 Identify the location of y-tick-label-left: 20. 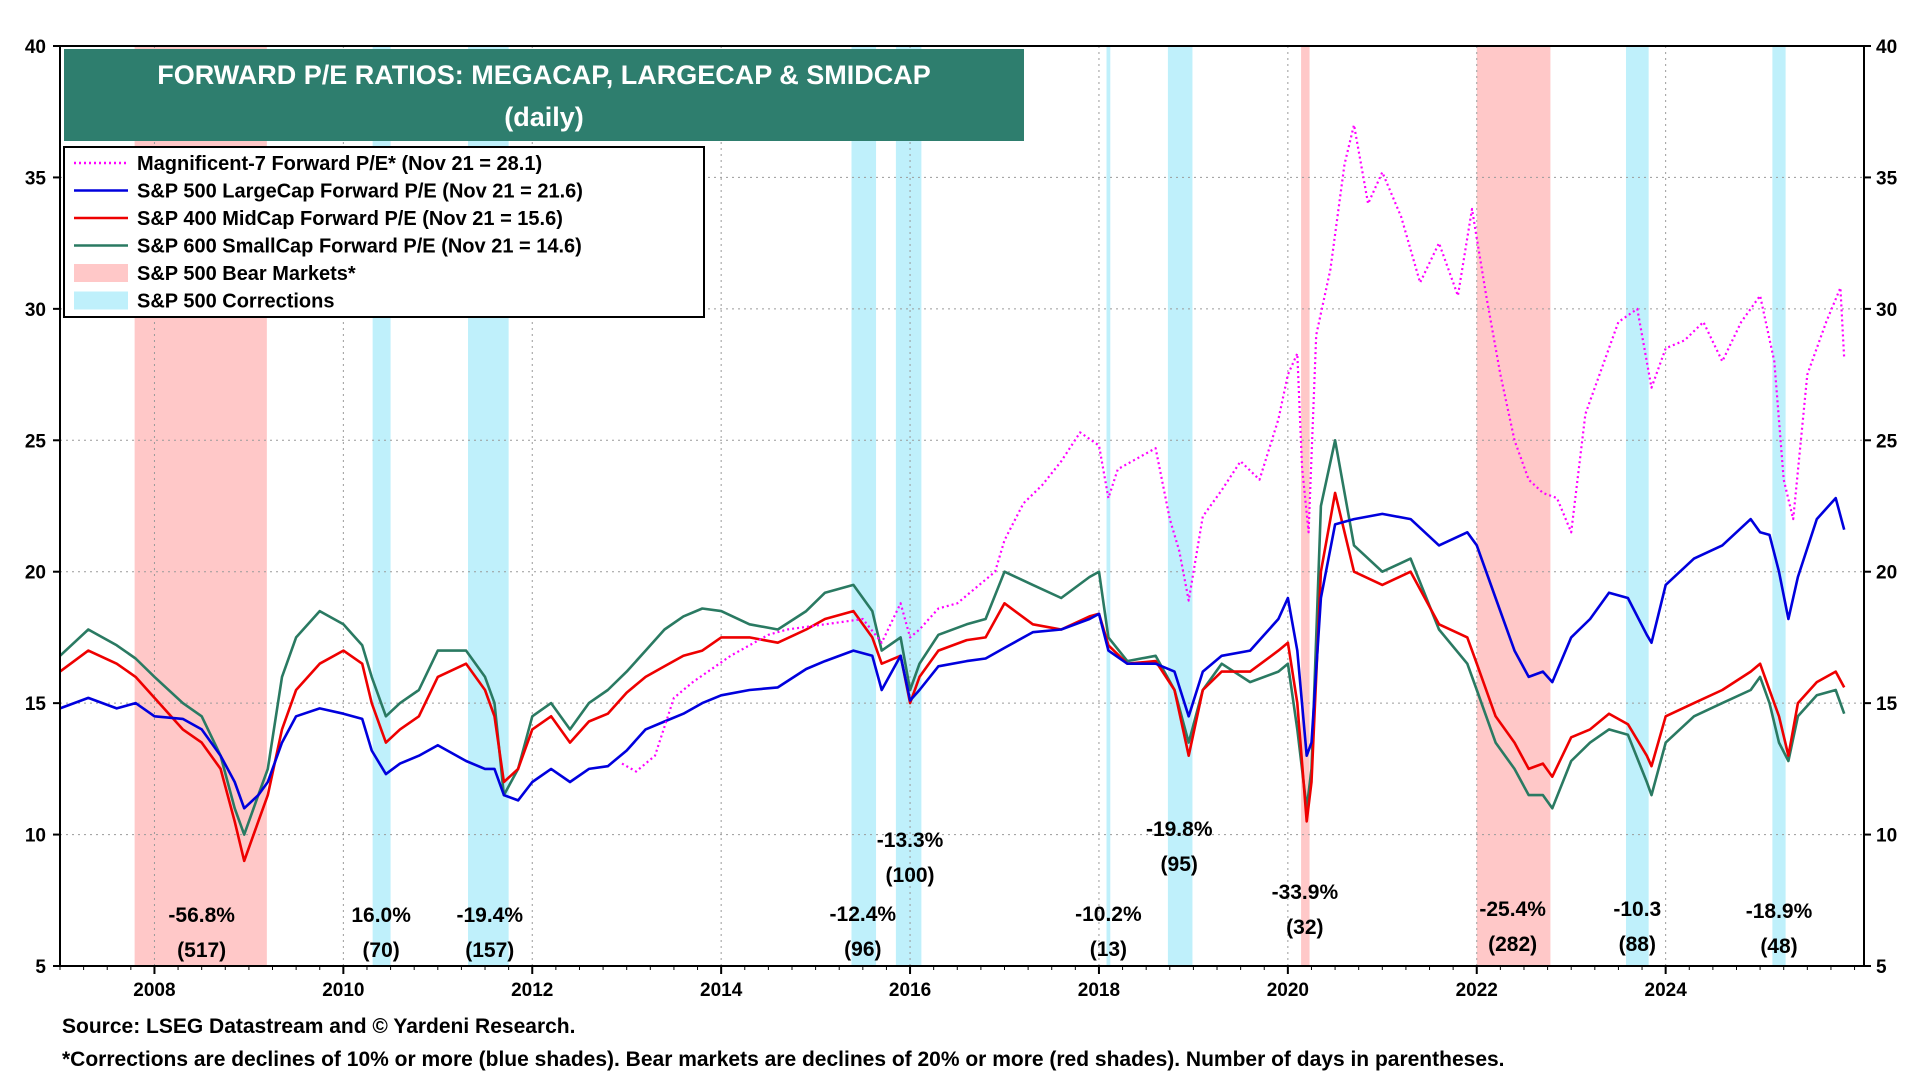
(35, 573).